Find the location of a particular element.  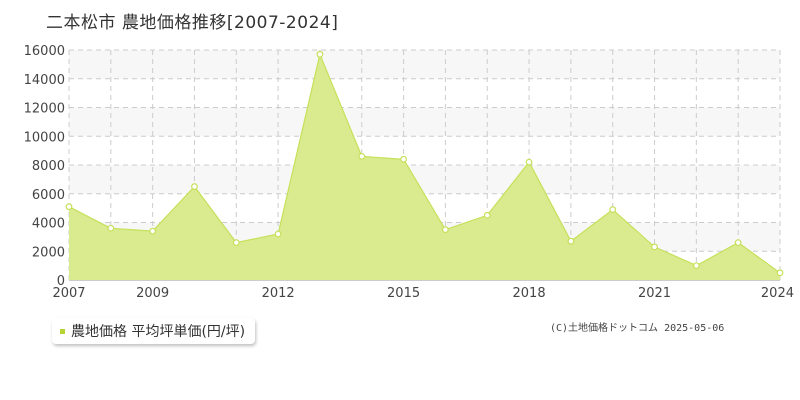

y-tick-label: 0 is located at coordinates (61, 281).